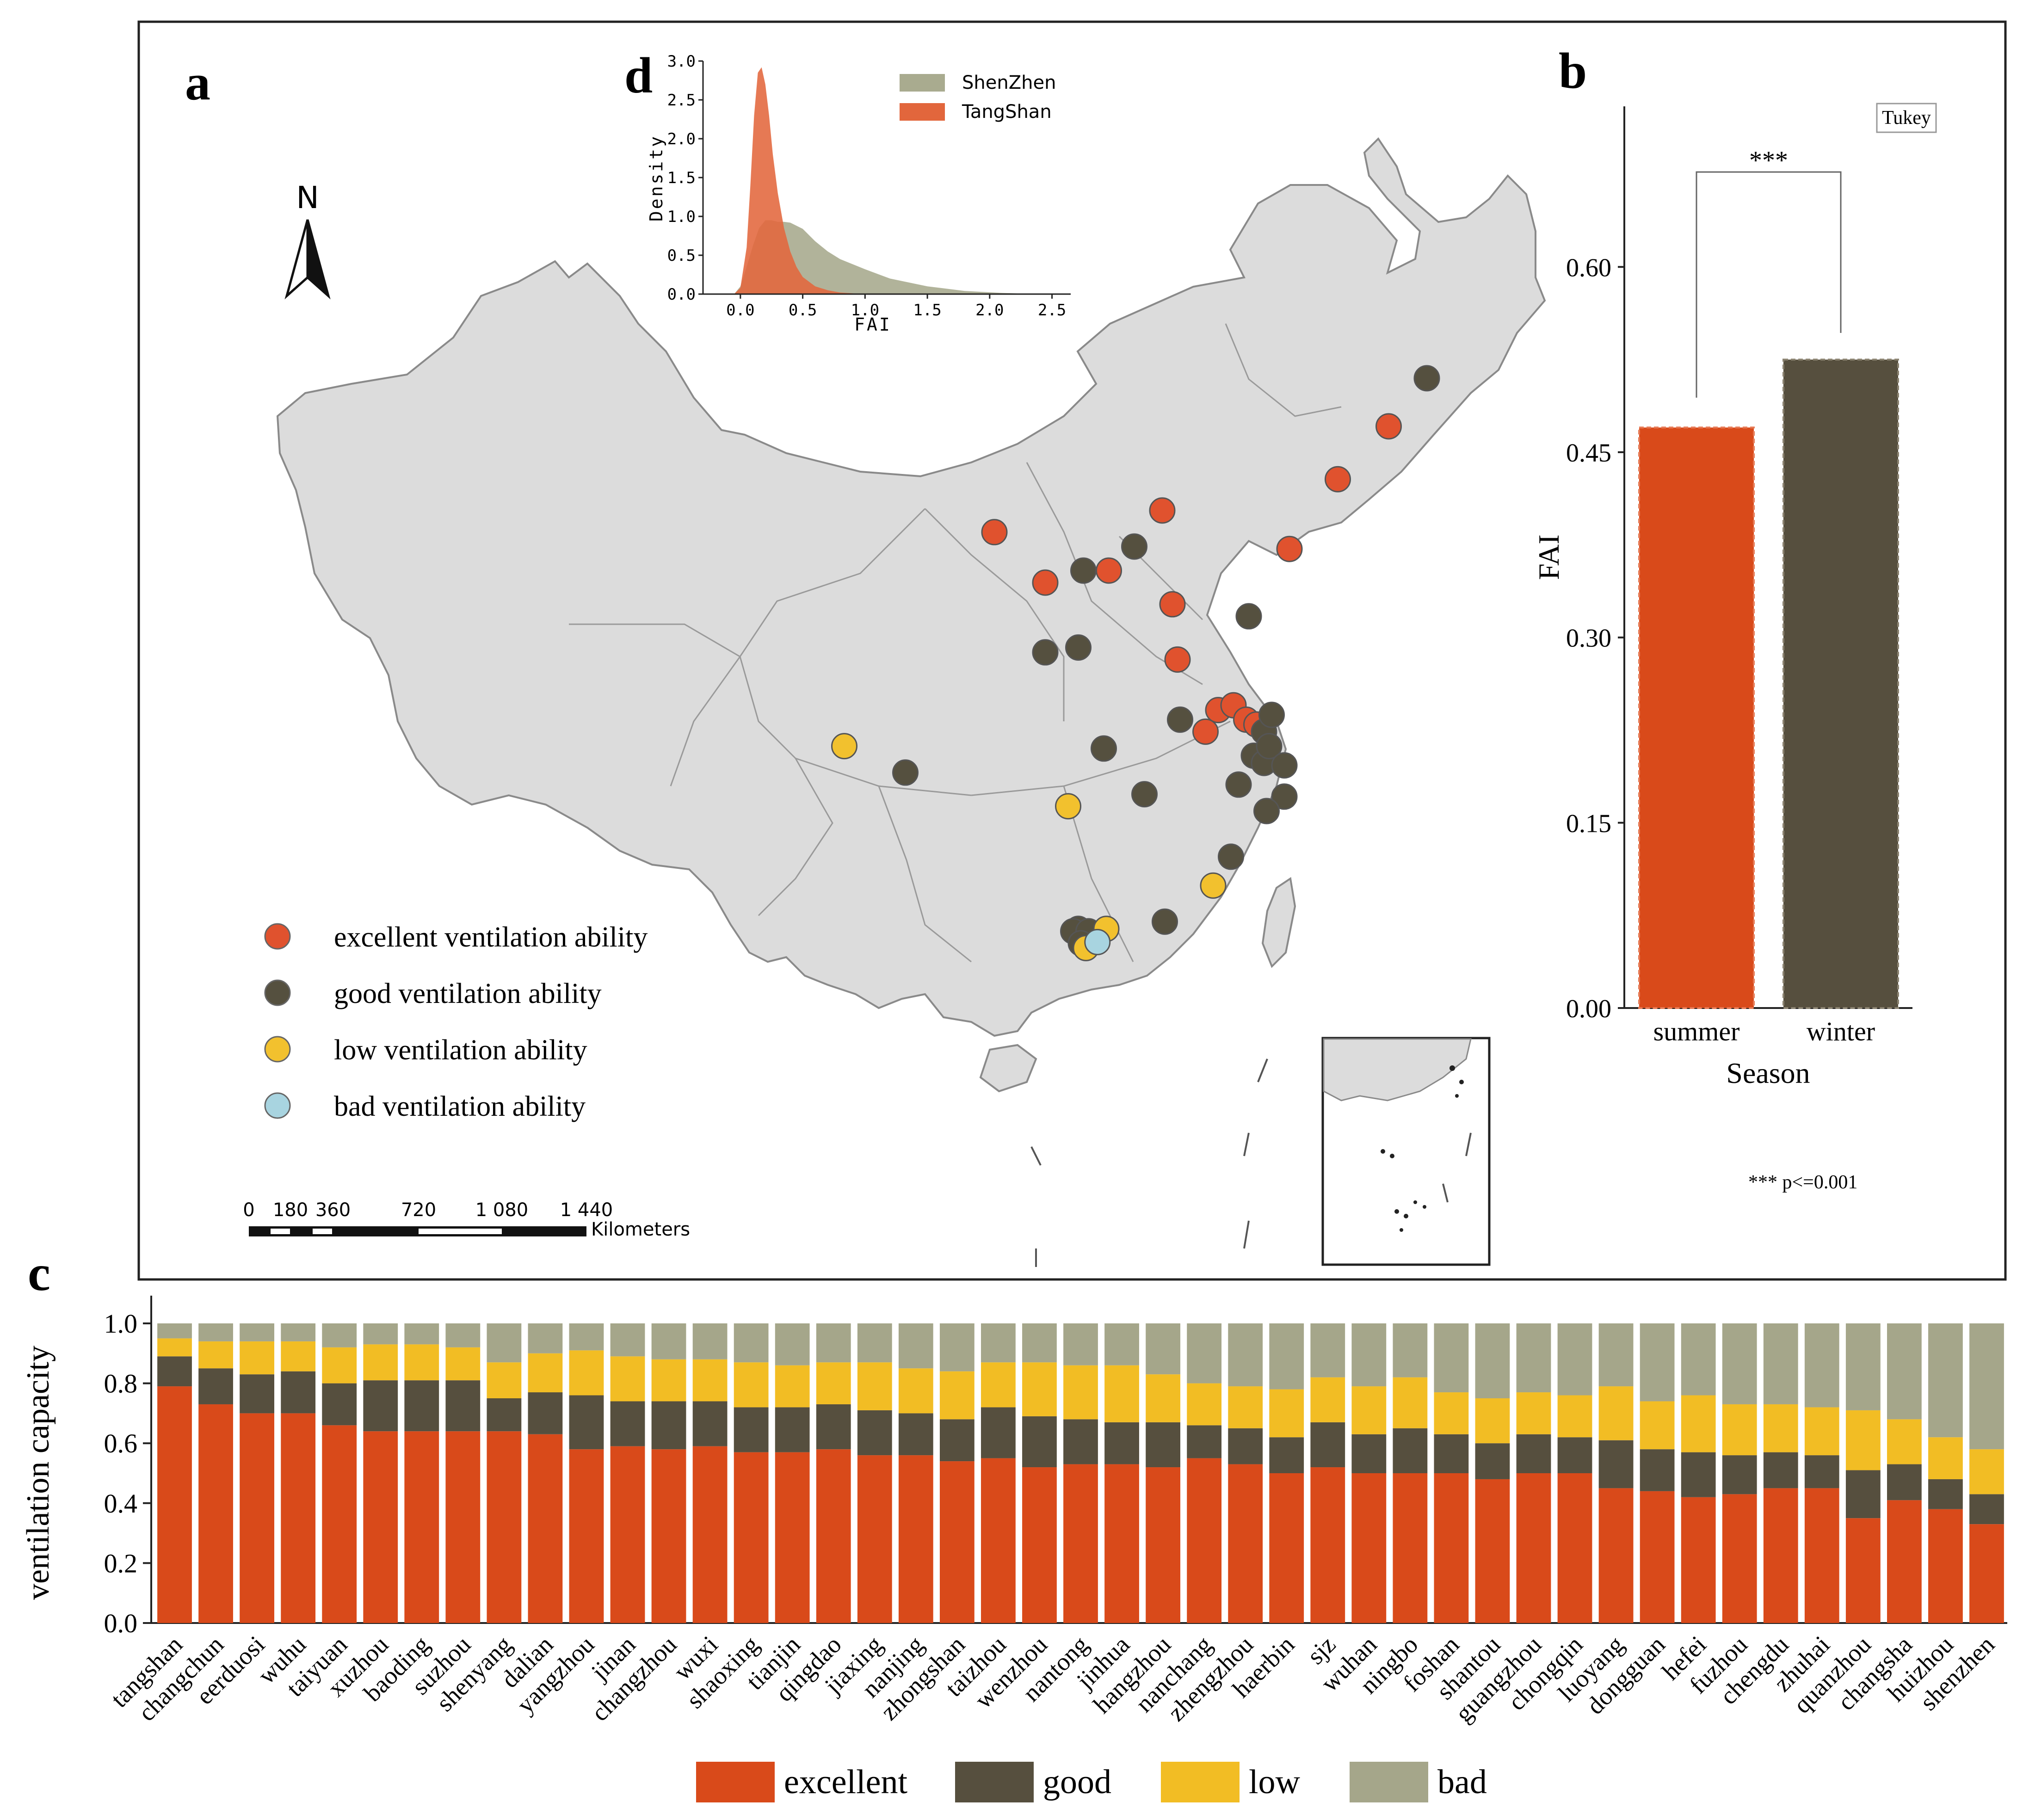 The image size is (2023, 1820). What do you see at coordinates (1696, 1031) in the screenshot?
I see `b-x-tick-label: summer` at bounding box center [1696, 1031].